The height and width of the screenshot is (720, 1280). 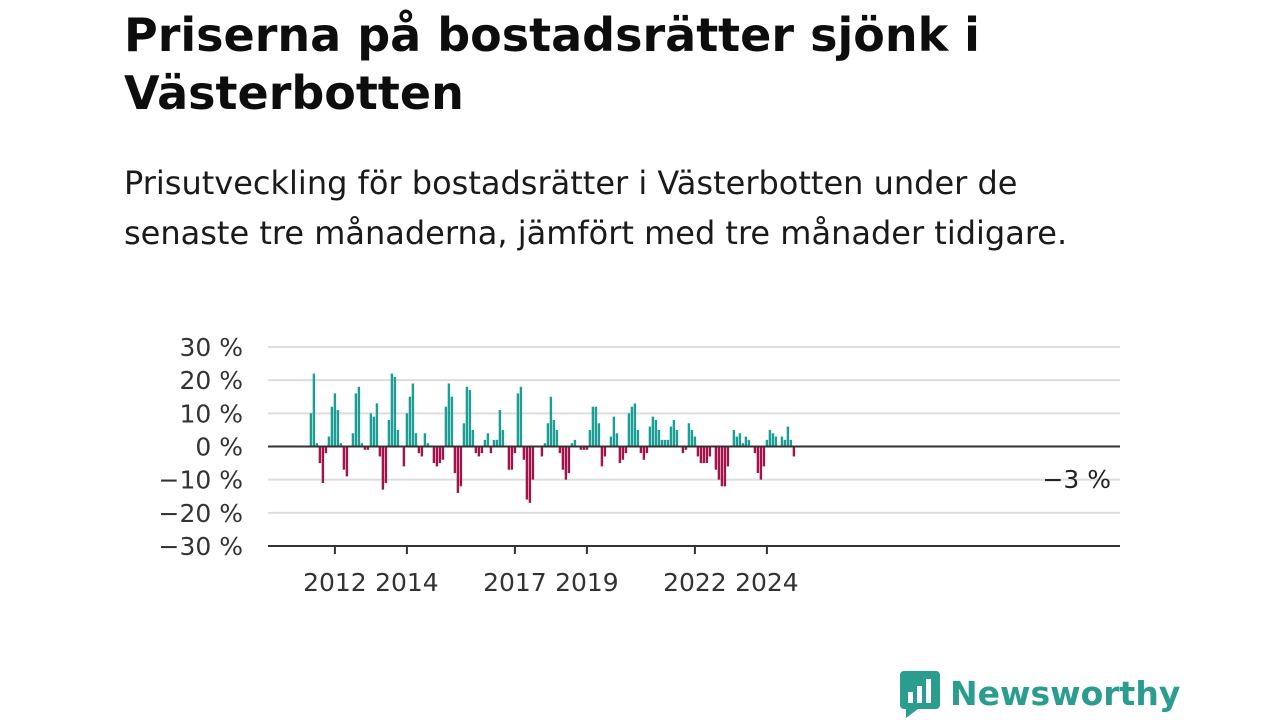 What do you see at coordinates (407, 582) in the screenshot?
I see `x-tick-label: 2014` at bounding box center [407, 582].